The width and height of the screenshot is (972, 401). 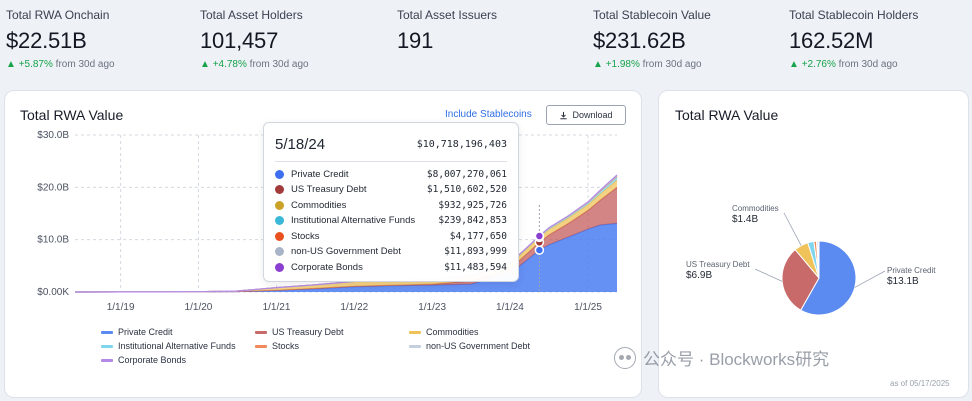 What do you see at coordinates (447, 31) in the screenshot?
I see `stat-total-asset-issuers: Total Asset Issuers 191` at bounding box center [447, 31].